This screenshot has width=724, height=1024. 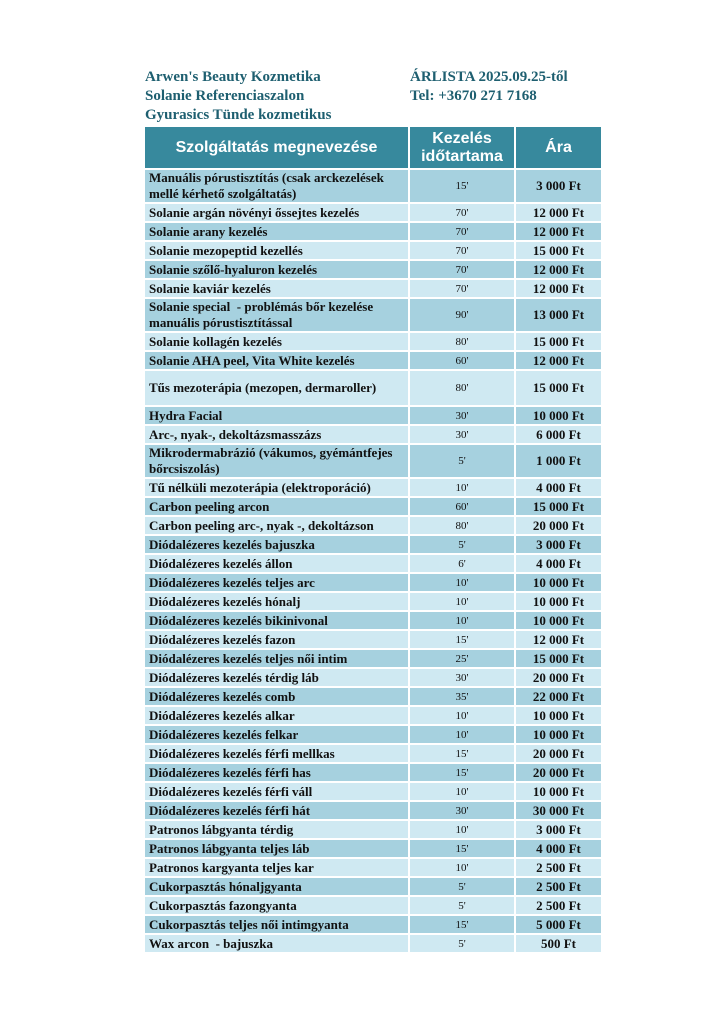 I want to click on column-header-service: Szolgáltatás megnevezése, so click(x=276, y=147).